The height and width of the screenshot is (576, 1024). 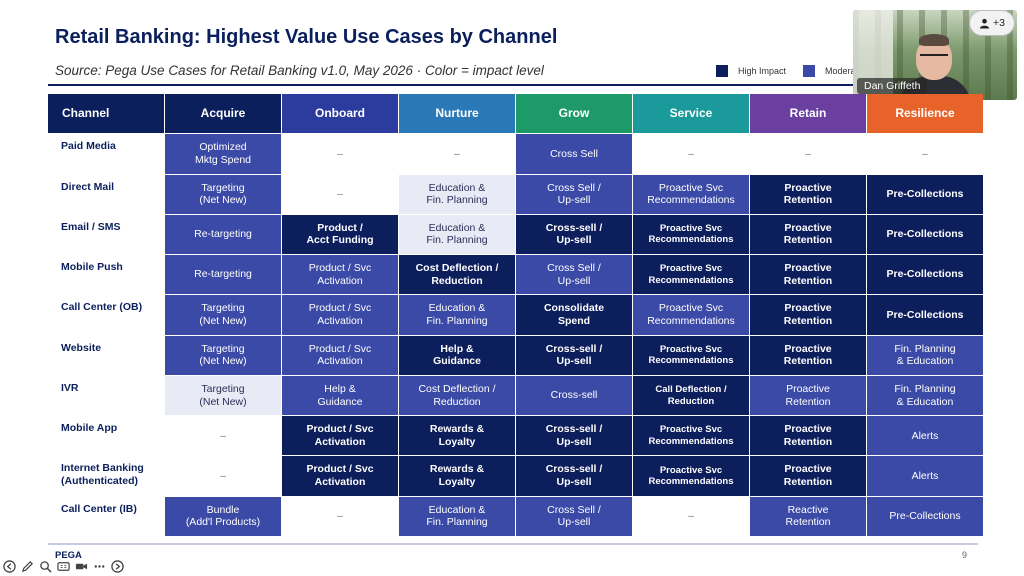 What do you see at coordinates (106, 315) in the screenshot?
I see `row-label: Call Center (OB)` at bounding box center [106, 315].